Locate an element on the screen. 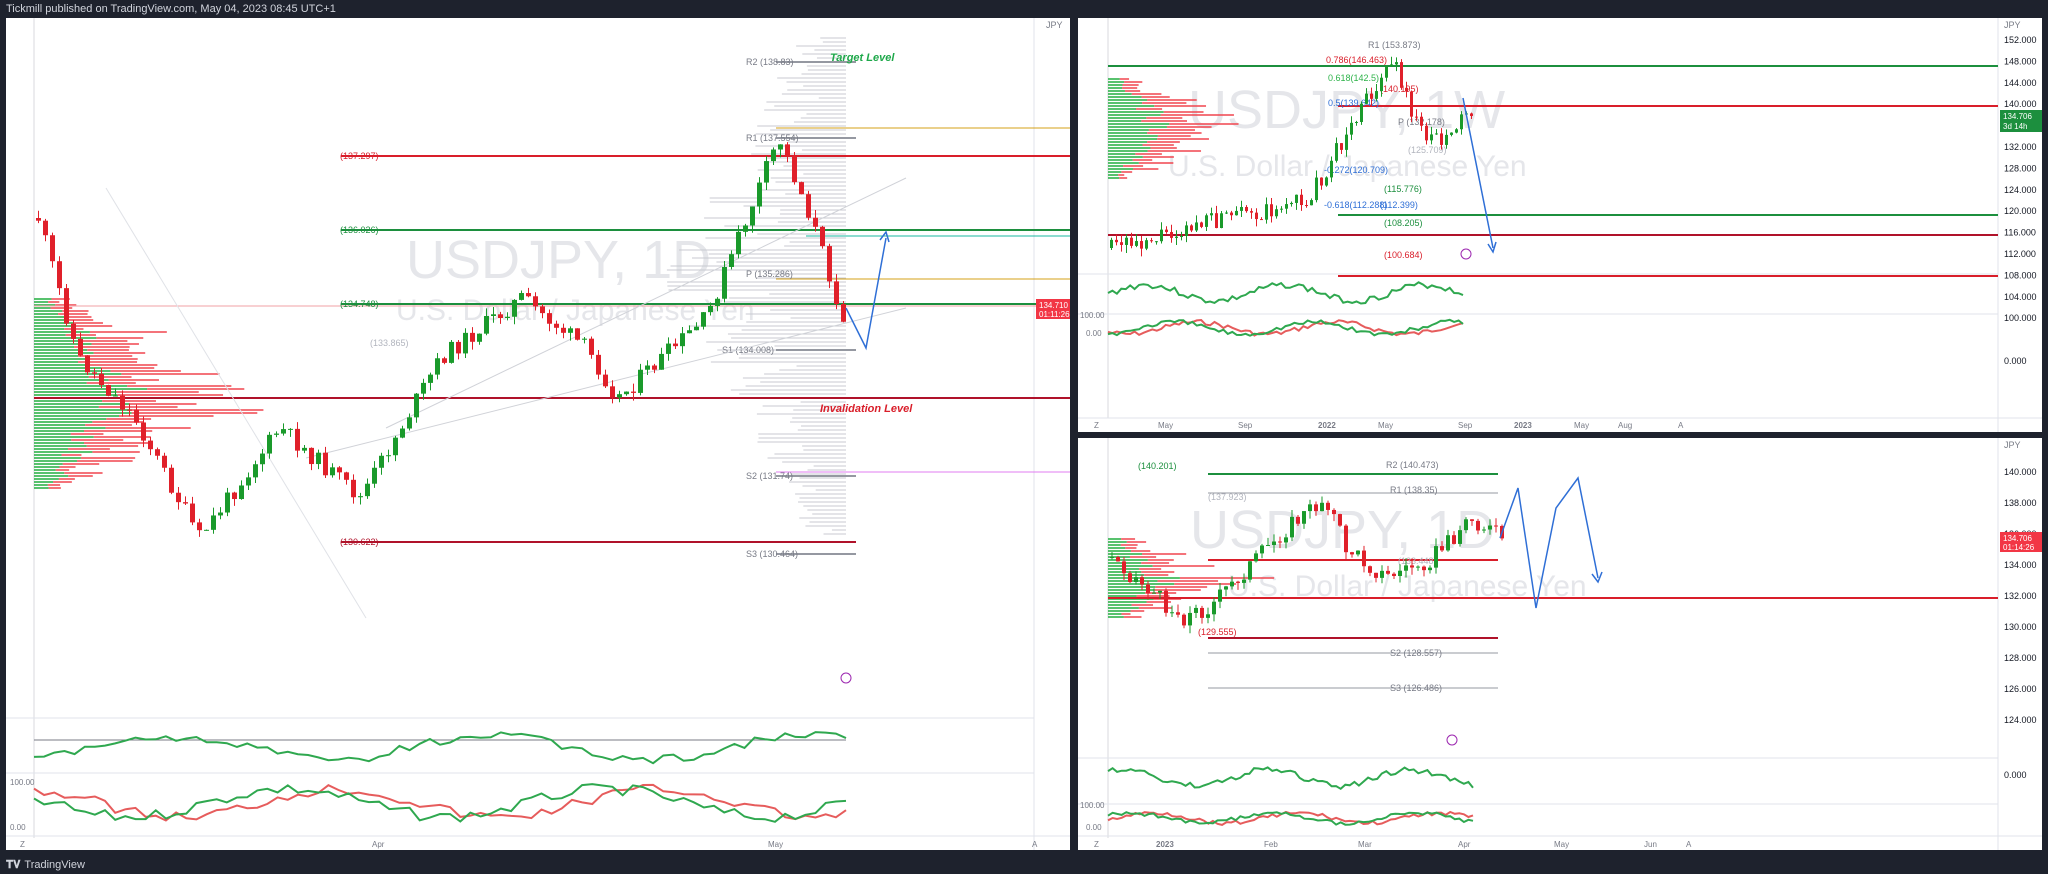  price-badge is located at coordinates (1053, 309).